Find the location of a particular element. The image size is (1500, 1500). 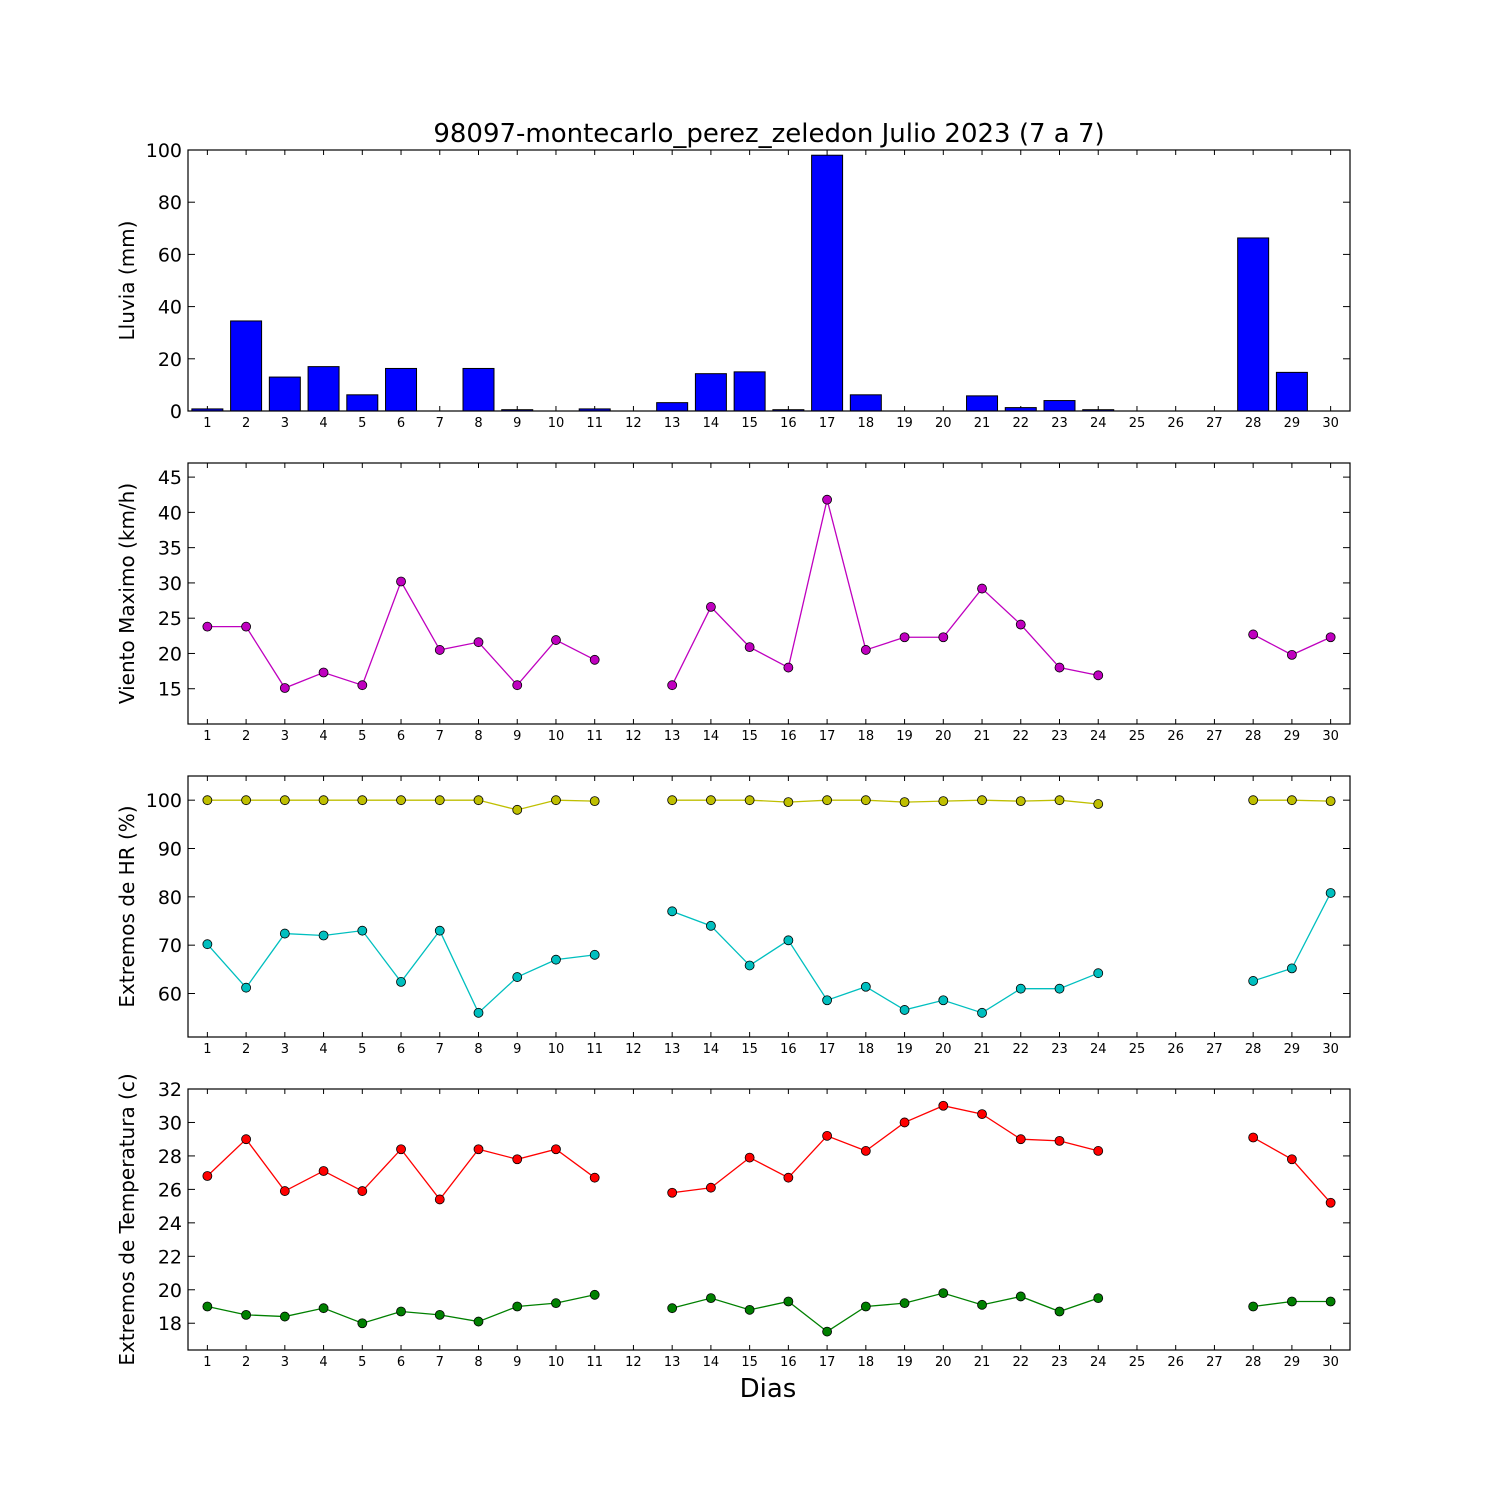

x-tick-label: 12 is located at coordinates (633, 736).